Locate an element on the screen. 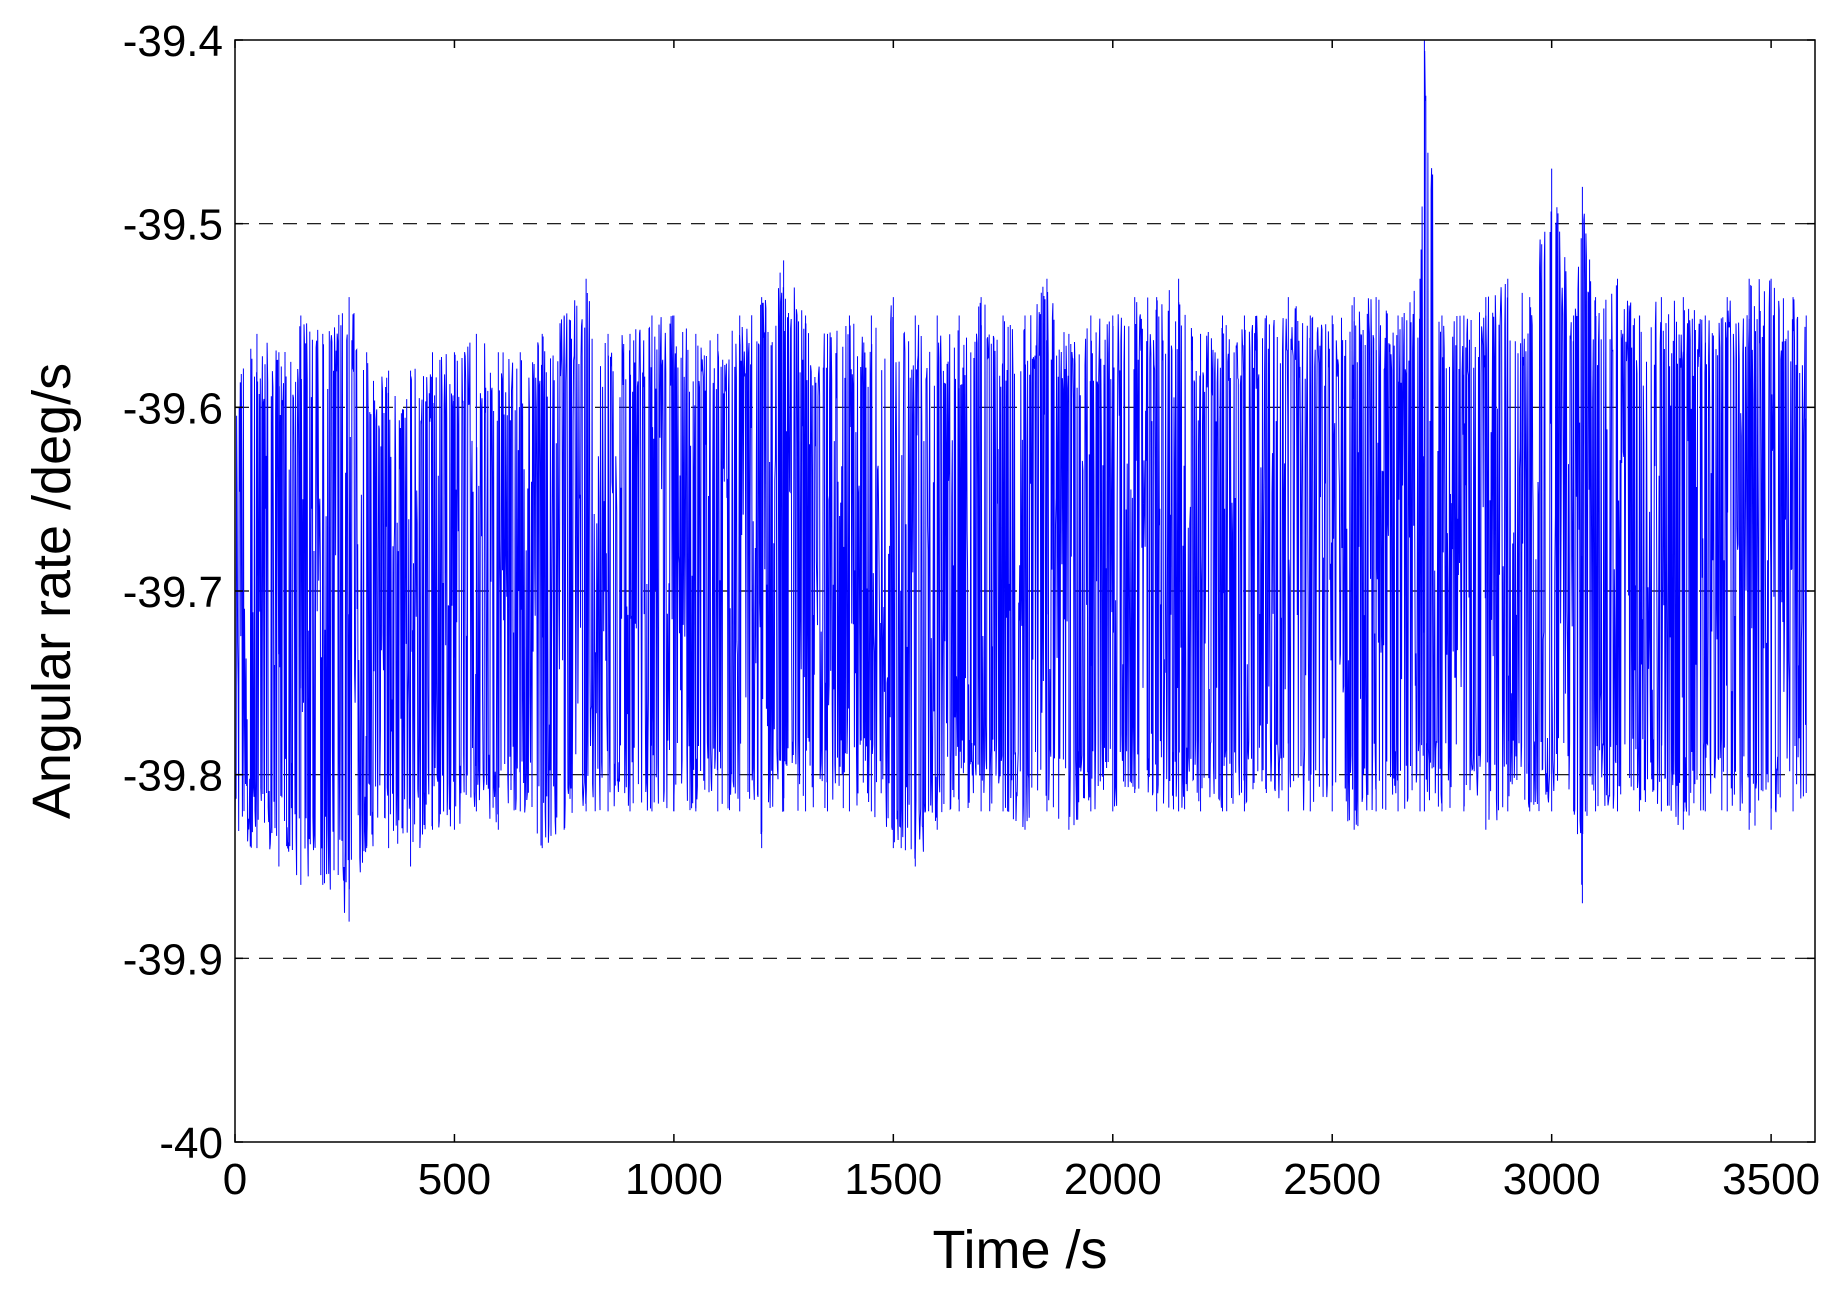 This screenshot has height=1291, width=1839. x-tick-label: 2000 is located at coordinates (1113, 1179).